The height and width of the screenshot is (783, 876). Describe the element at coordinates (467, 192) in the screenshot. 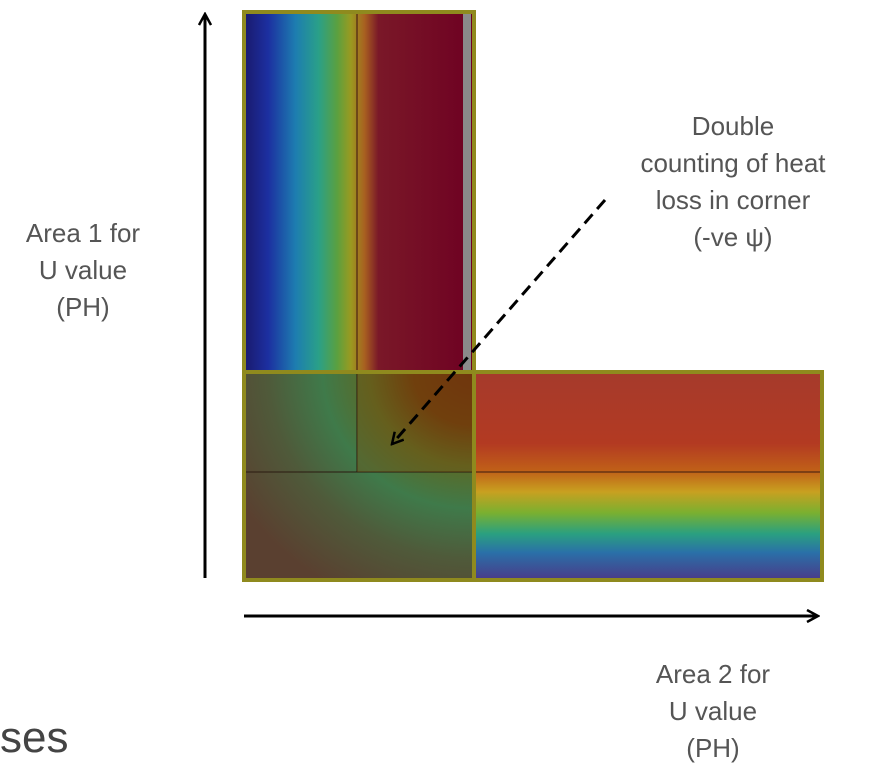

I see `vertical-wall-edge` at that location.